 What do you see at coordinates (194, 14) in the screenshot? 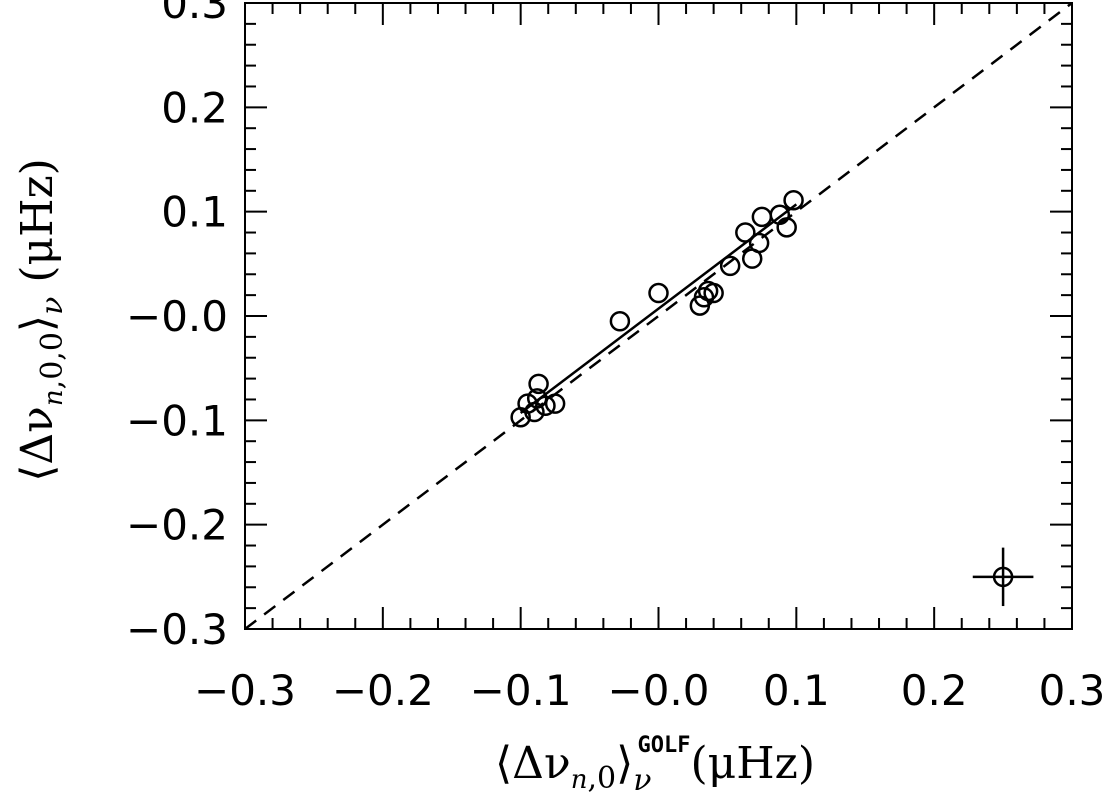
I see `y-tick-label: 0.3` at bounding box center [194, 14].